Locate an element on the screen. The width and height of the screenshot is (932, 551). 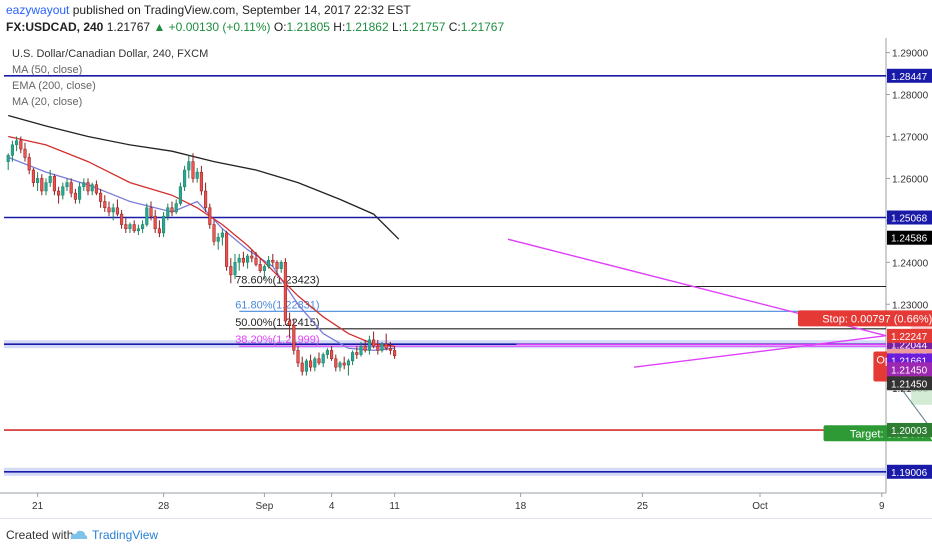
fib-level-label: 78.60%(1.23423) is located at coordinates (277, 281).